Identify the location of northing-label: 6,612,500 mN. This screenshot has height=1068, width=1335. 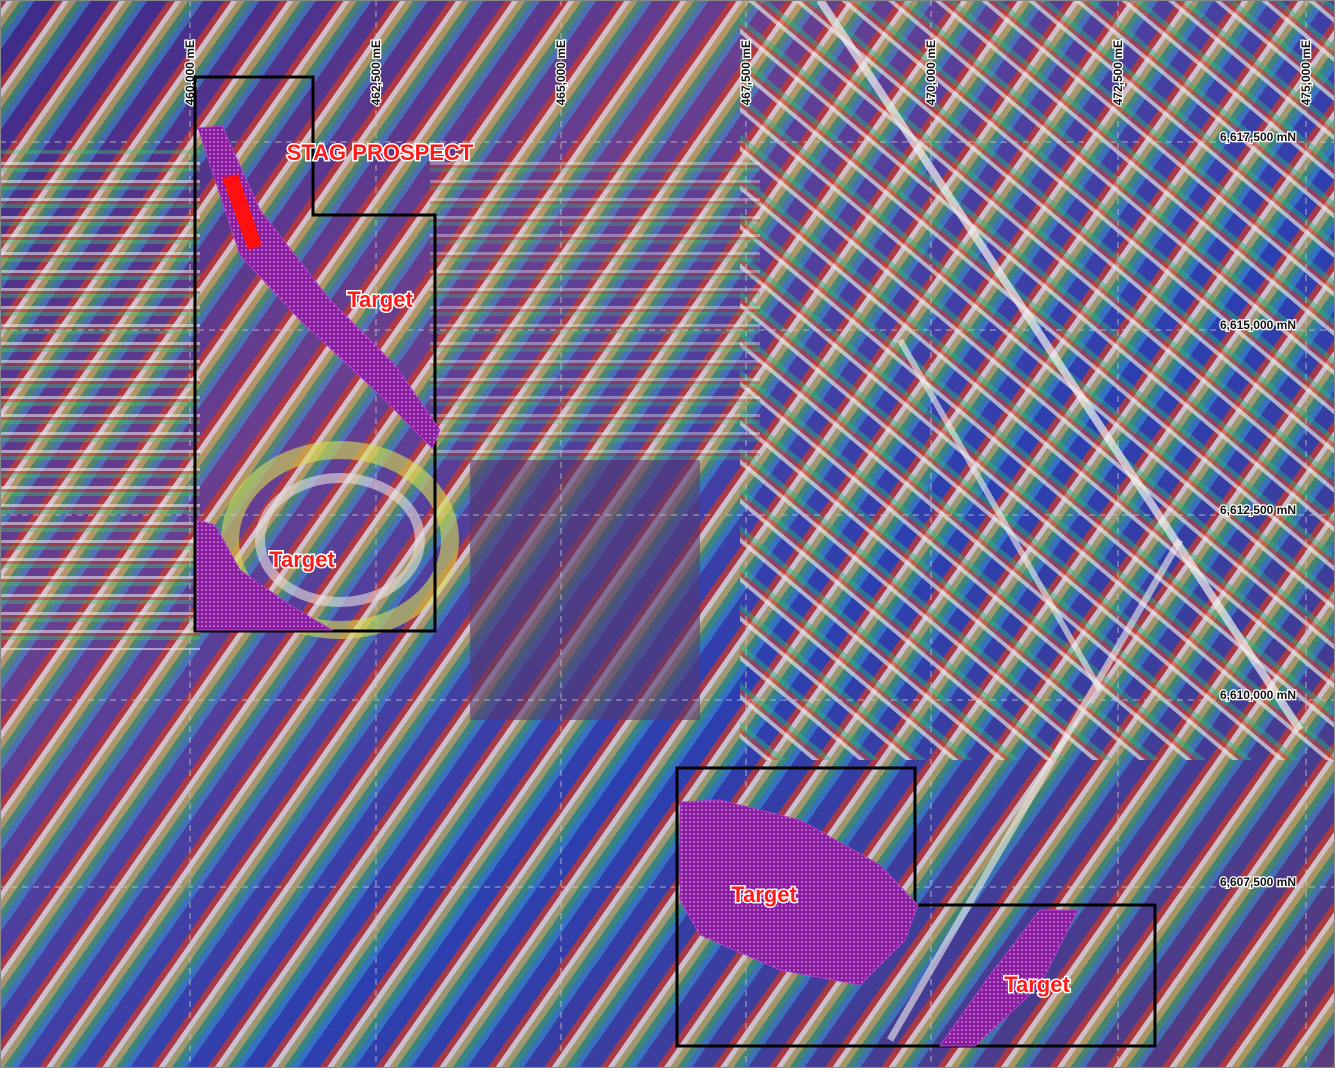
(1258, 510).